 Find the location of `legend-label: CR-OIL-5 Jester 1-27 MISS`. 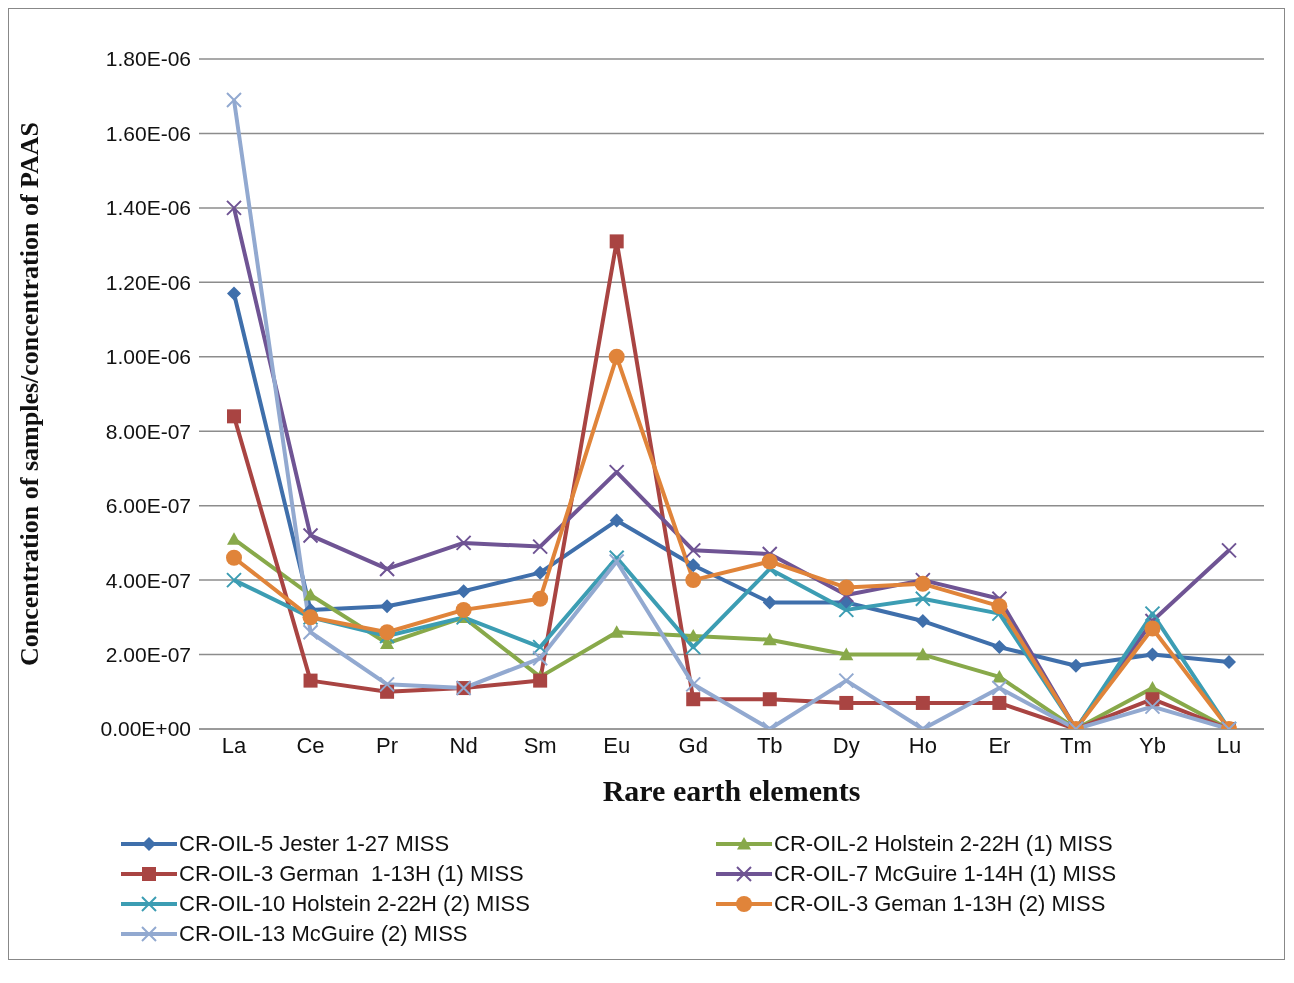

legend-label: CR-OIL-5 Jester 1-27 MISS is located at coordinates (314, 844).